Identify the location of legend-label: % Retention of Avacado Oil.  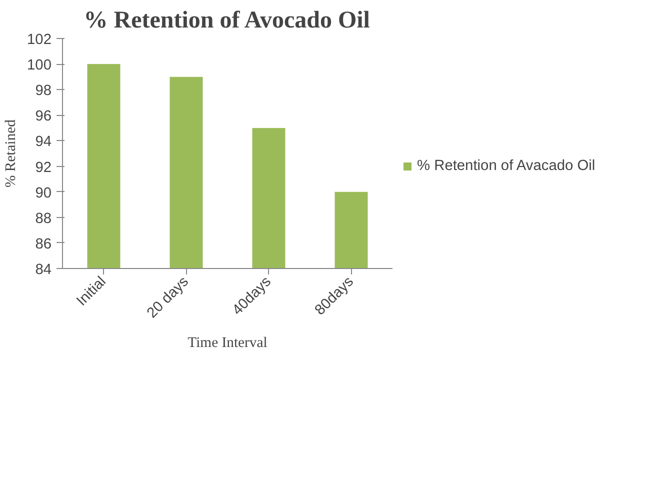
(506, 166).